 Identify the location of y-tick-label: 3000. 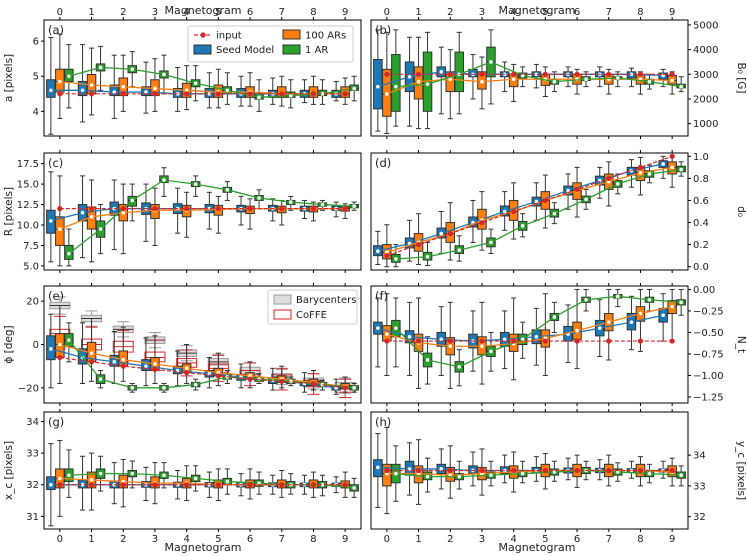
(705, 75).